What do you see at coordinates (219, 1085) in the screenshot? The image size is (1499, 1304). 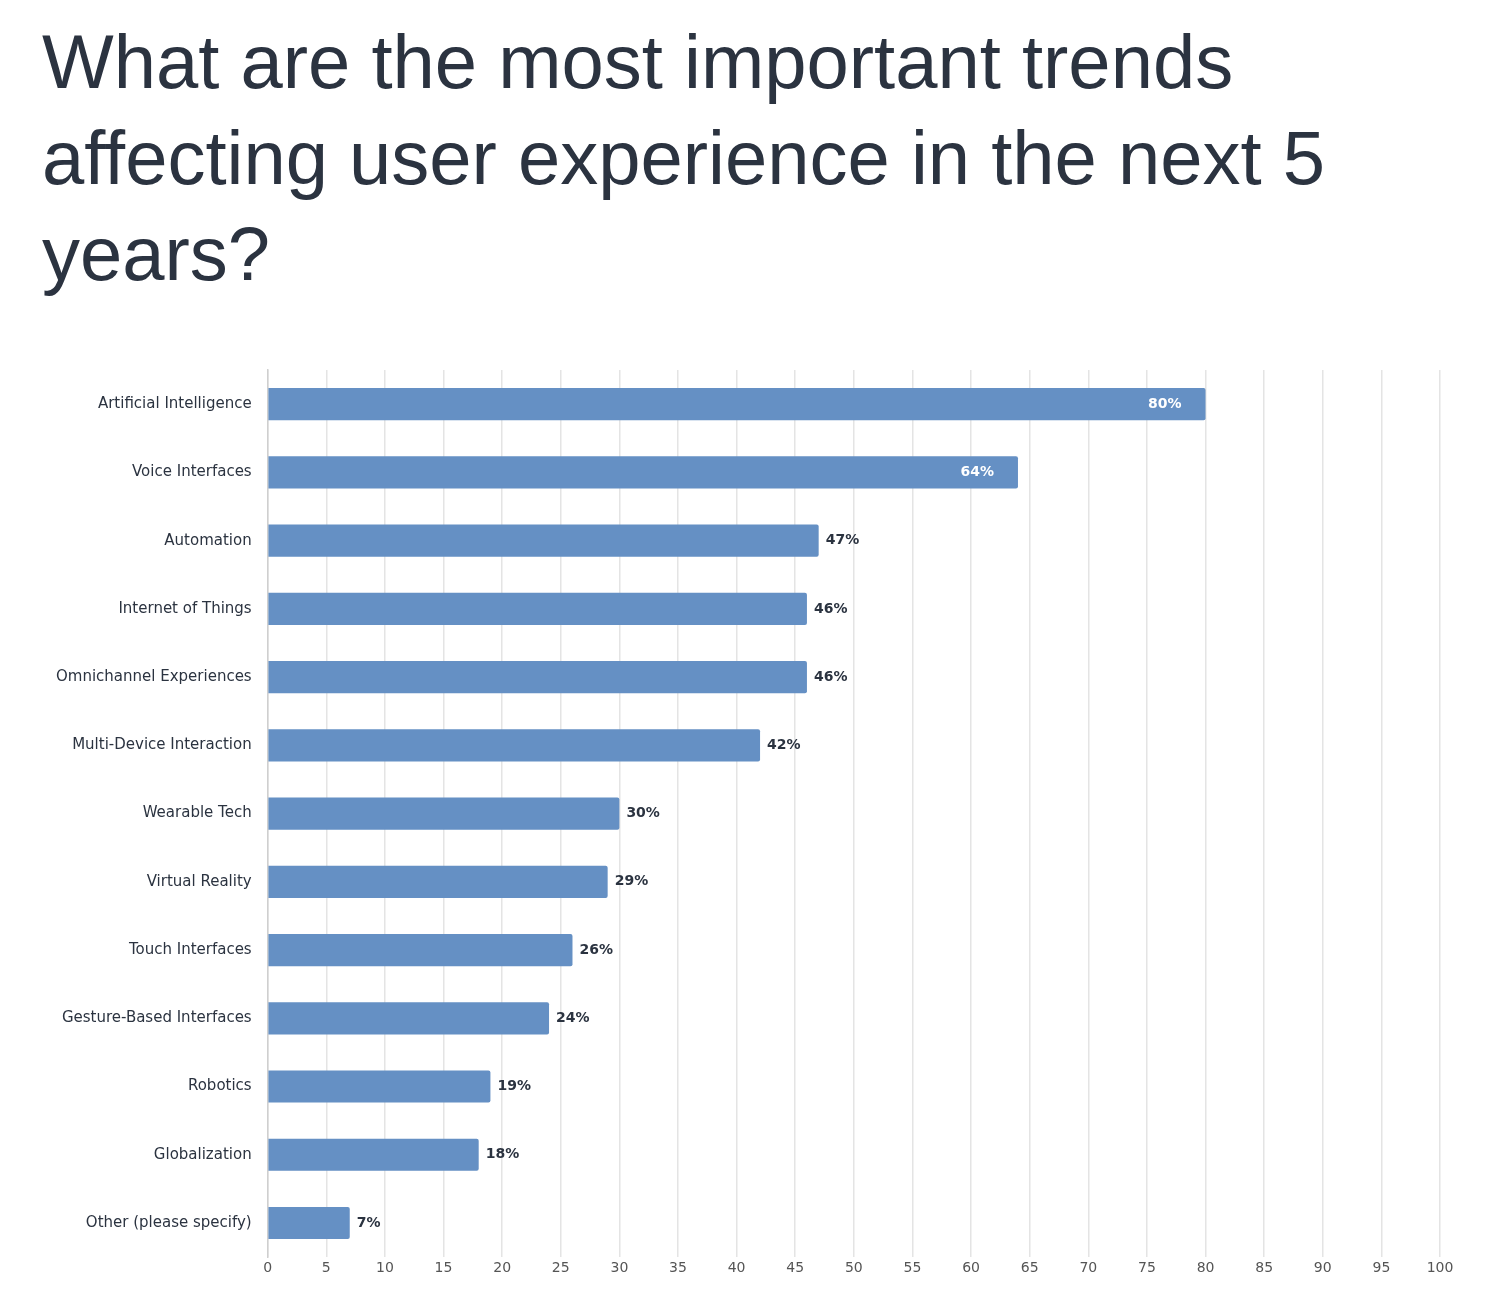 I see `y-tick-label: Robotics` at bounding box center [219, 1085].